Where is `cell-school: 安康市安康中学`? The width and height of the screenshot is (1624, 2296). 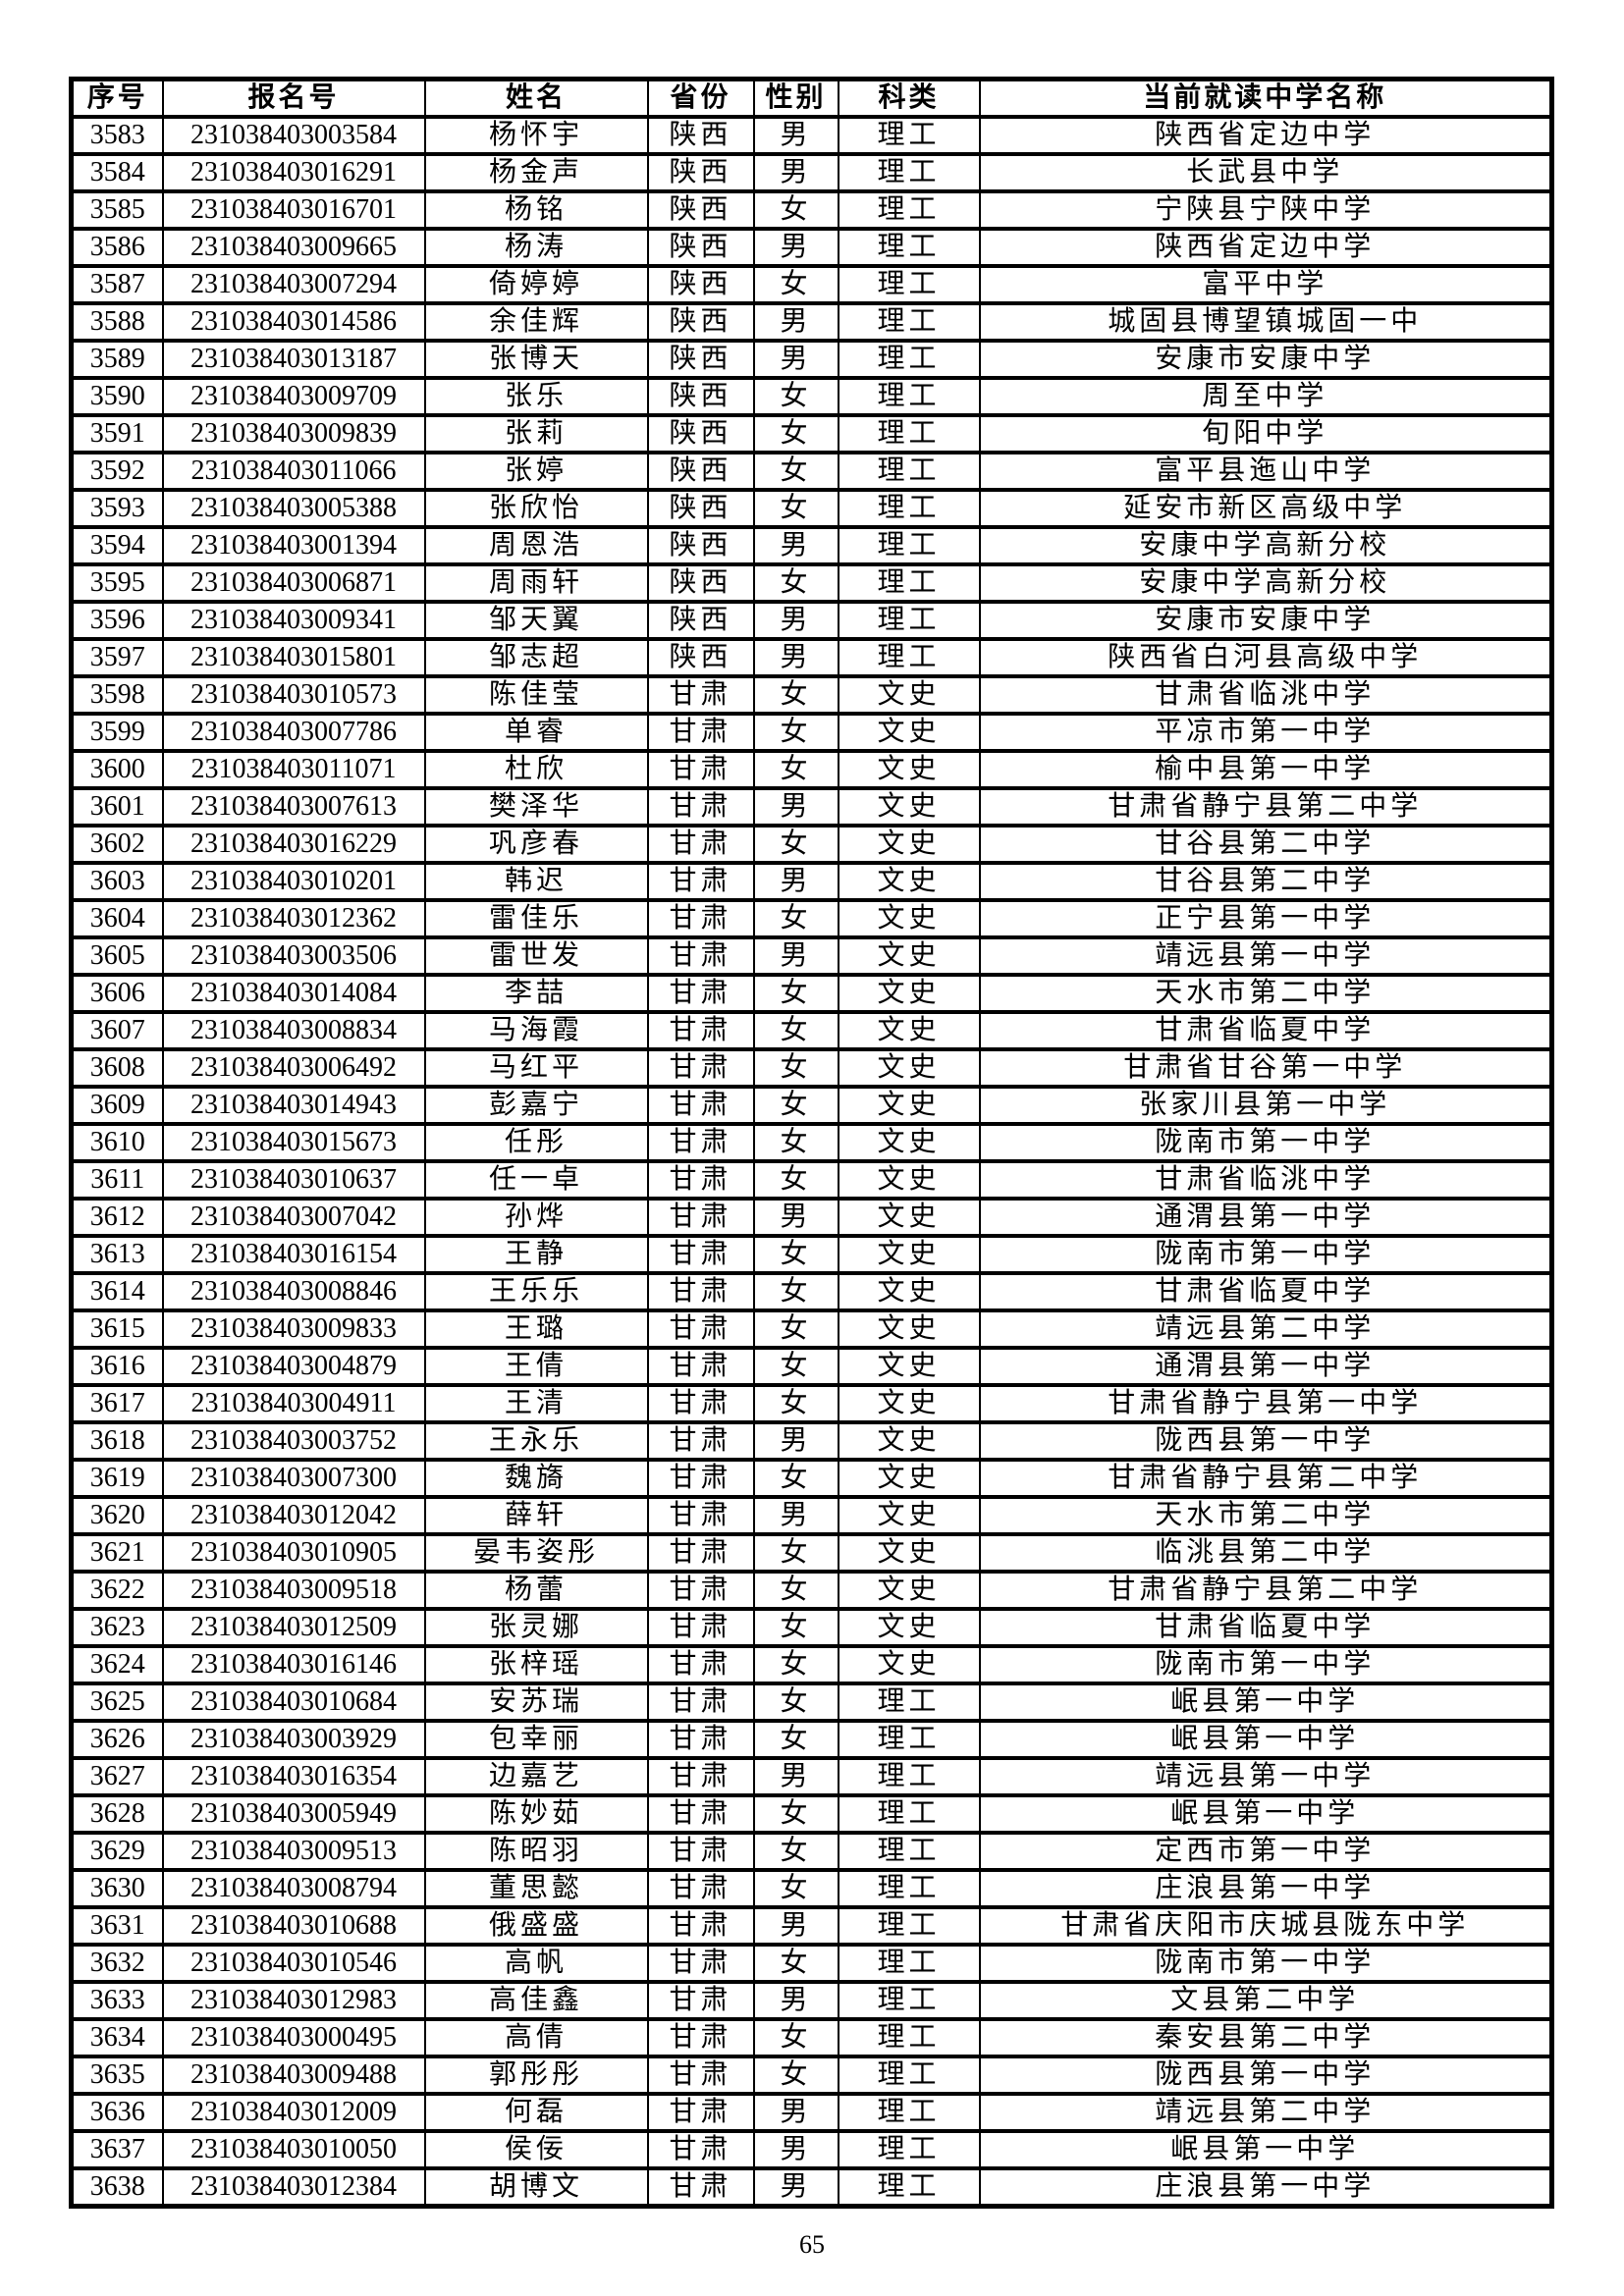 cell-school: 安康市安康中学 is located at coordinates (1265, 360).